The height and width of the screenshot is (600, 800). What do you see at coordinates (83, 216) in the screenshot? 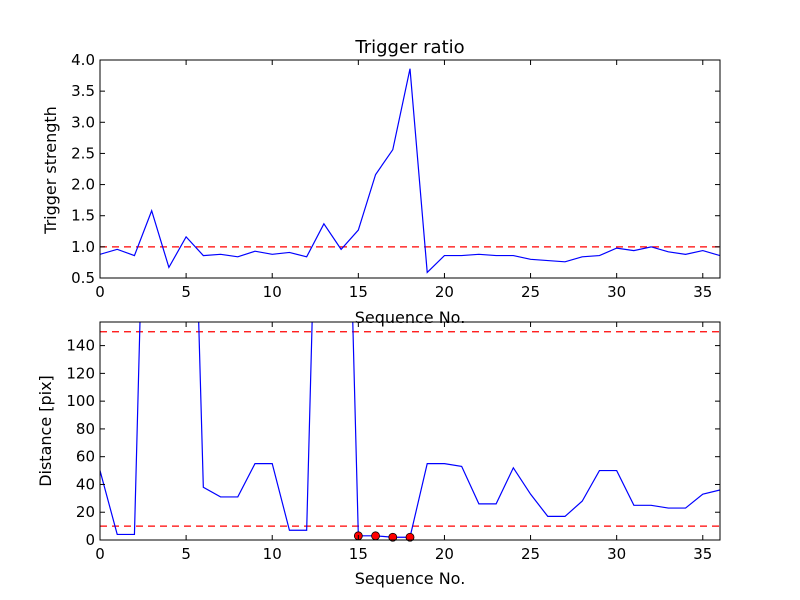
I see `y-tick-label: 1.5` at bounding box center [83, 216].